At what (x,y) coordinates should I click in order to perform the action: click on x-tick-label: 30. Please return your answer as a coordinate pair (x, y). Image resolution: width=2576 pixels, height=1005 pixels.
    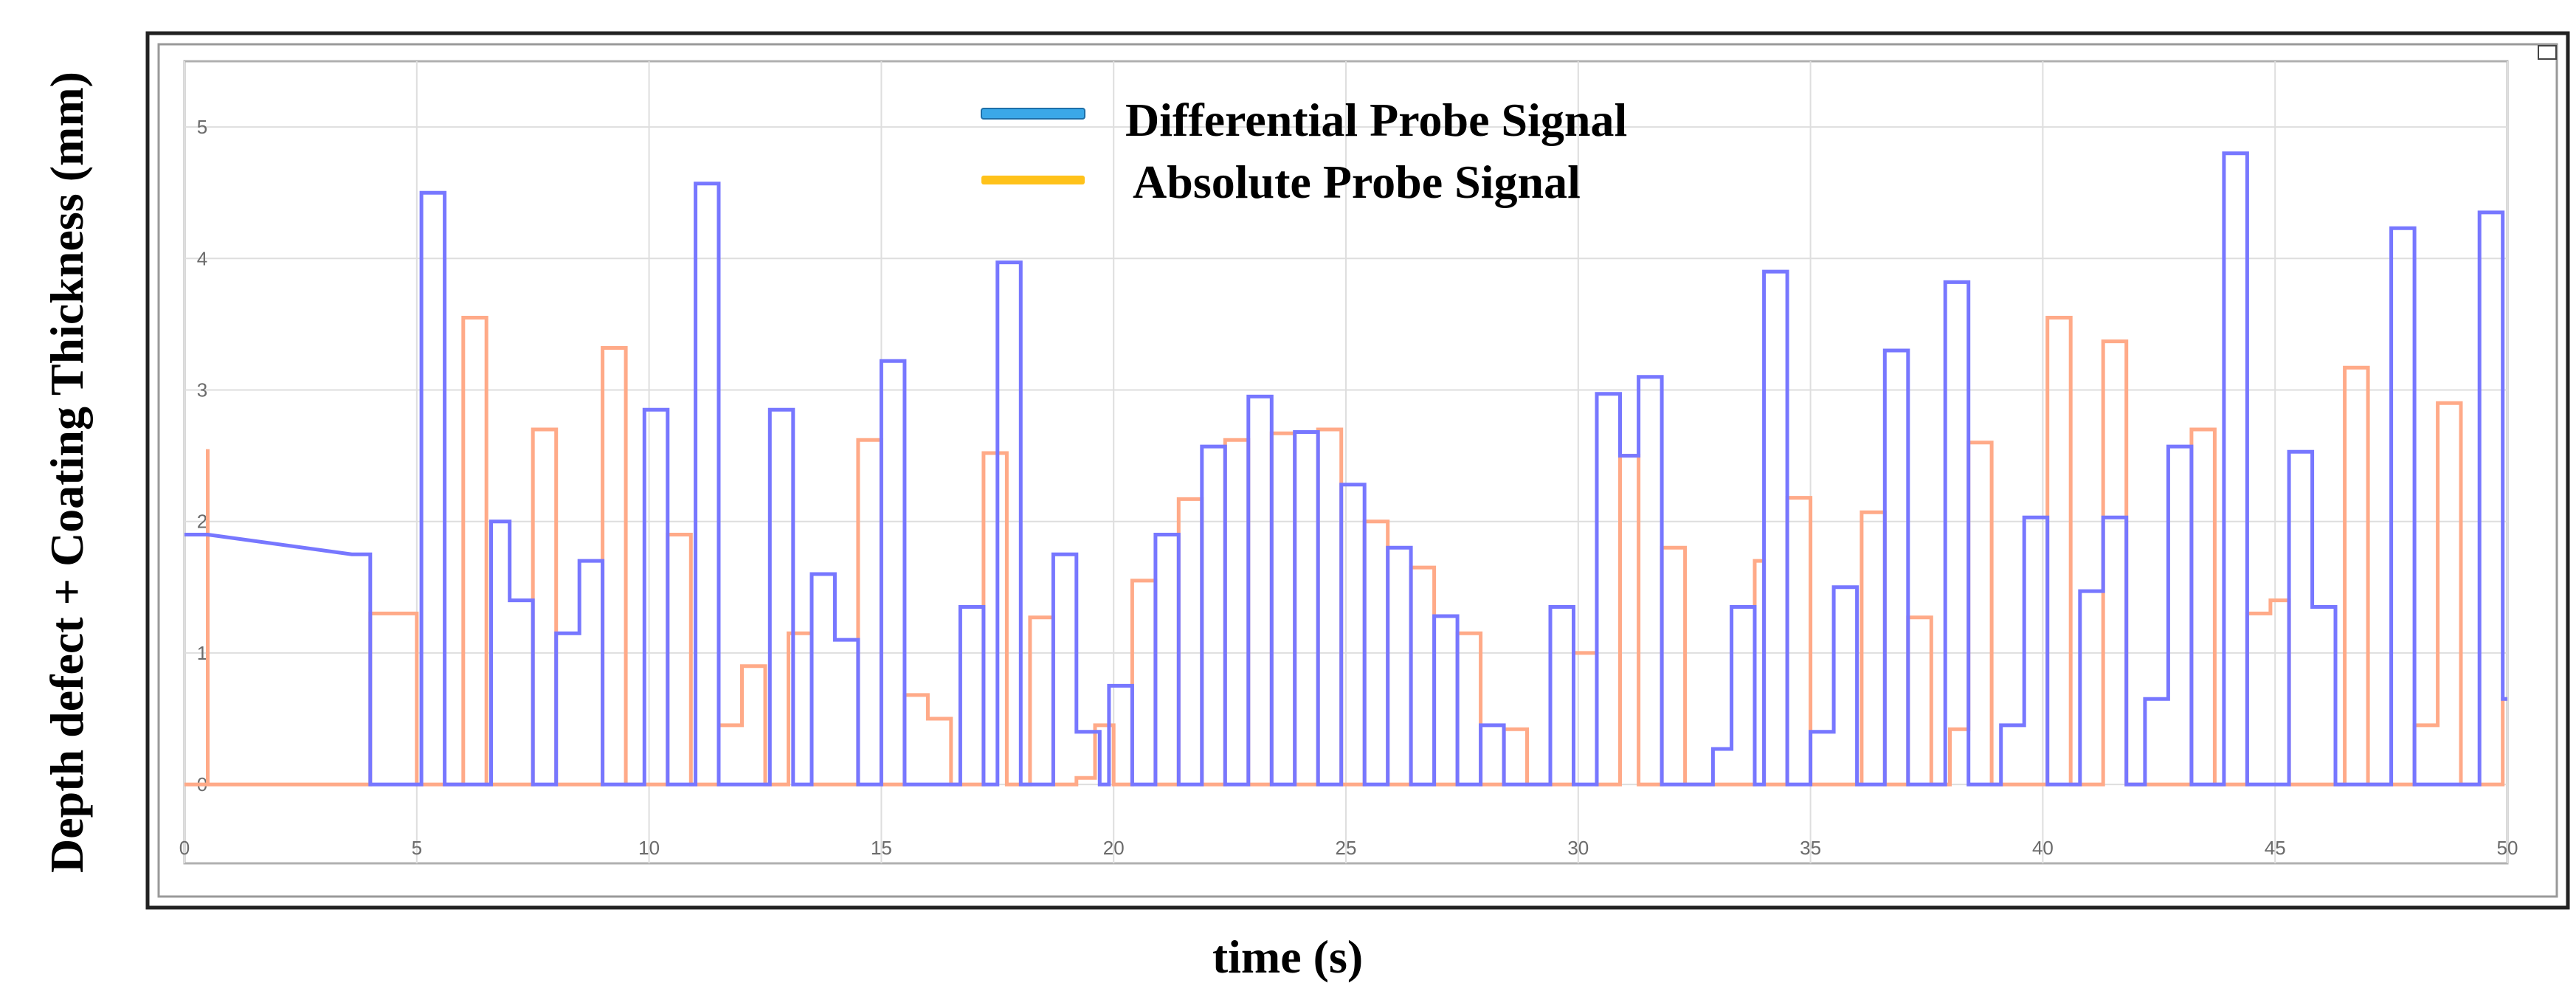
    Looking at the image, I should click on (1578, 848).